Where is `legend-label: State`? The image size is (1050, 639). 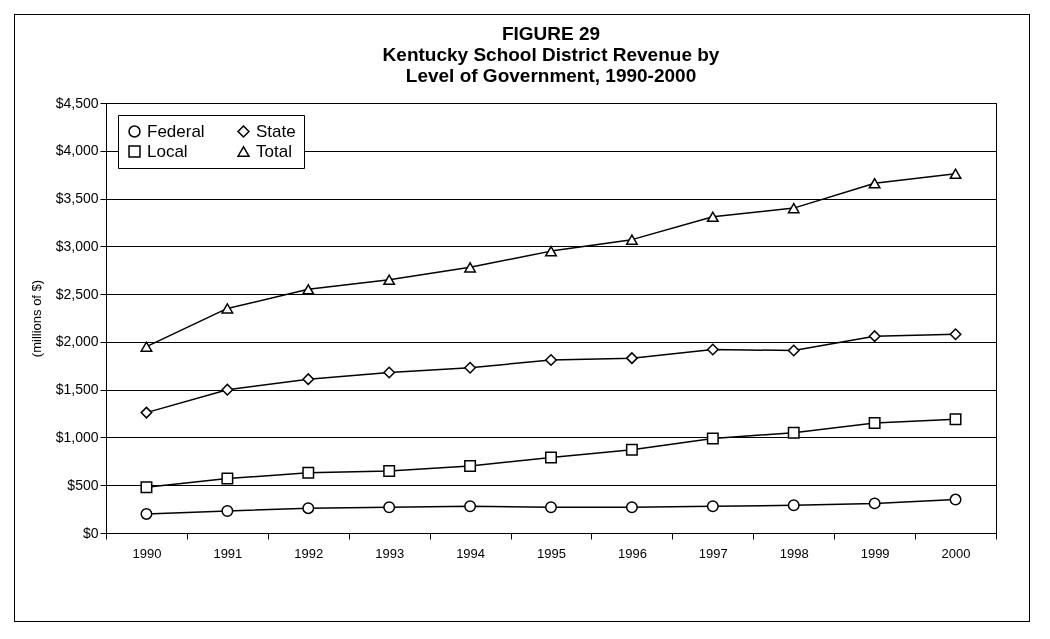 legend-label: State is located at coordinates (276, 131).